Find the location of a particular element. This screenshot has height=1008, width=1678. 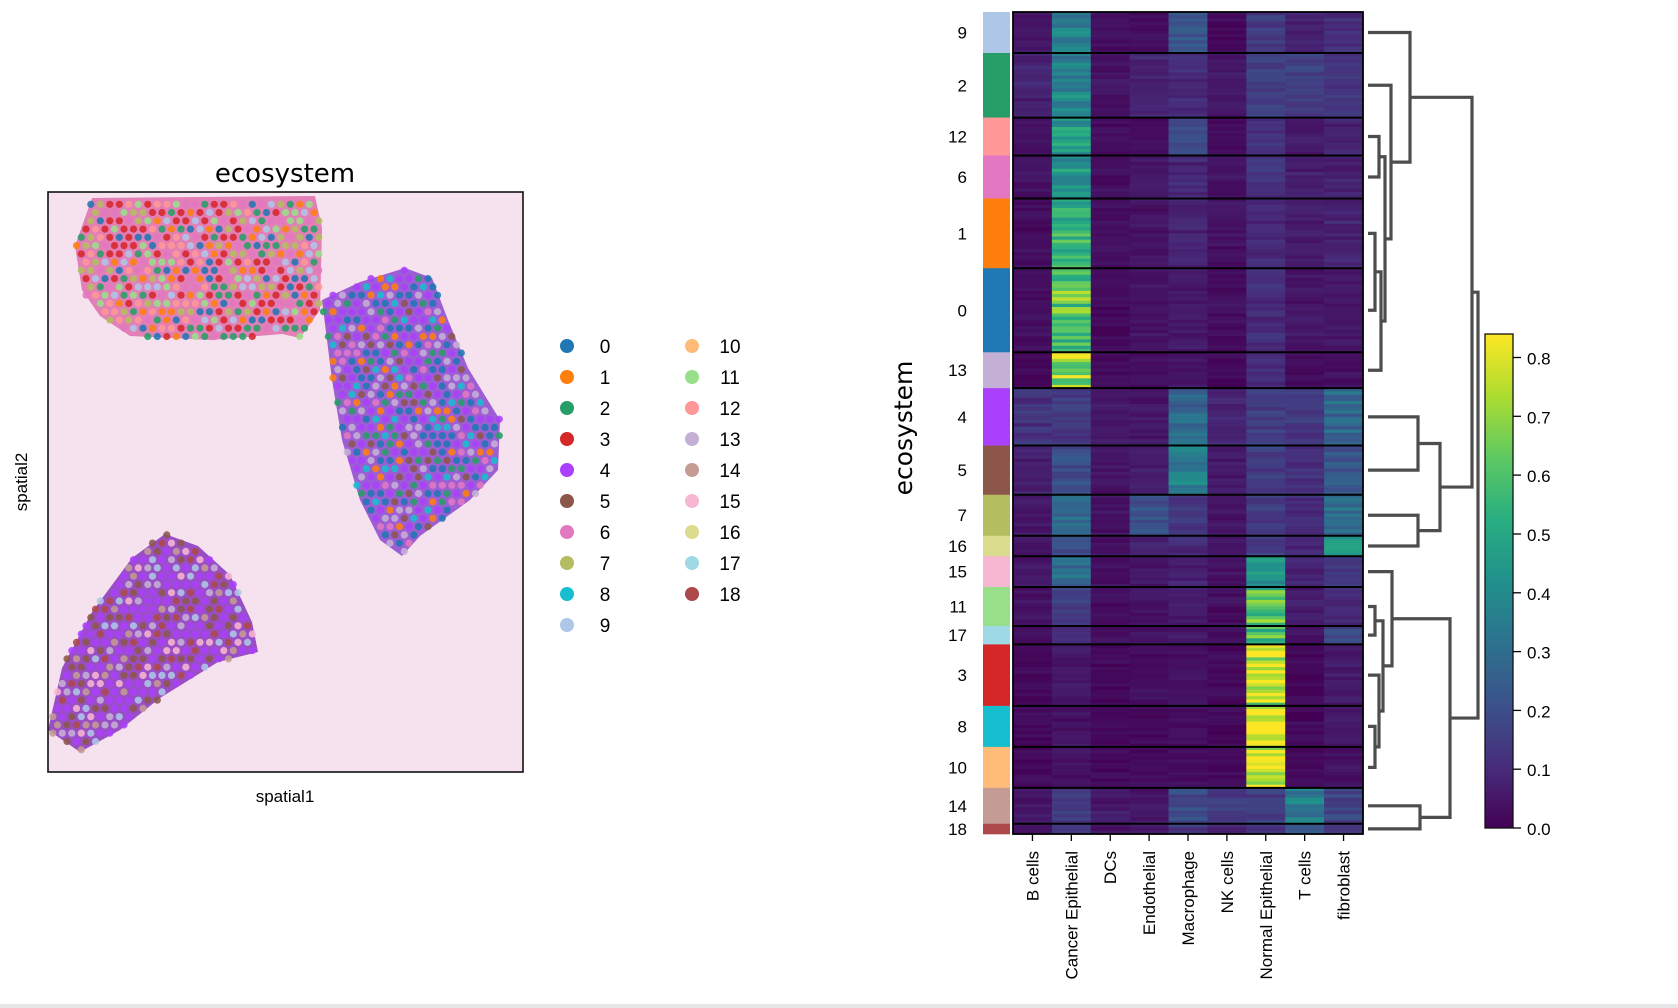

legend-label-18: 18 is located at coordinates (729, 595).